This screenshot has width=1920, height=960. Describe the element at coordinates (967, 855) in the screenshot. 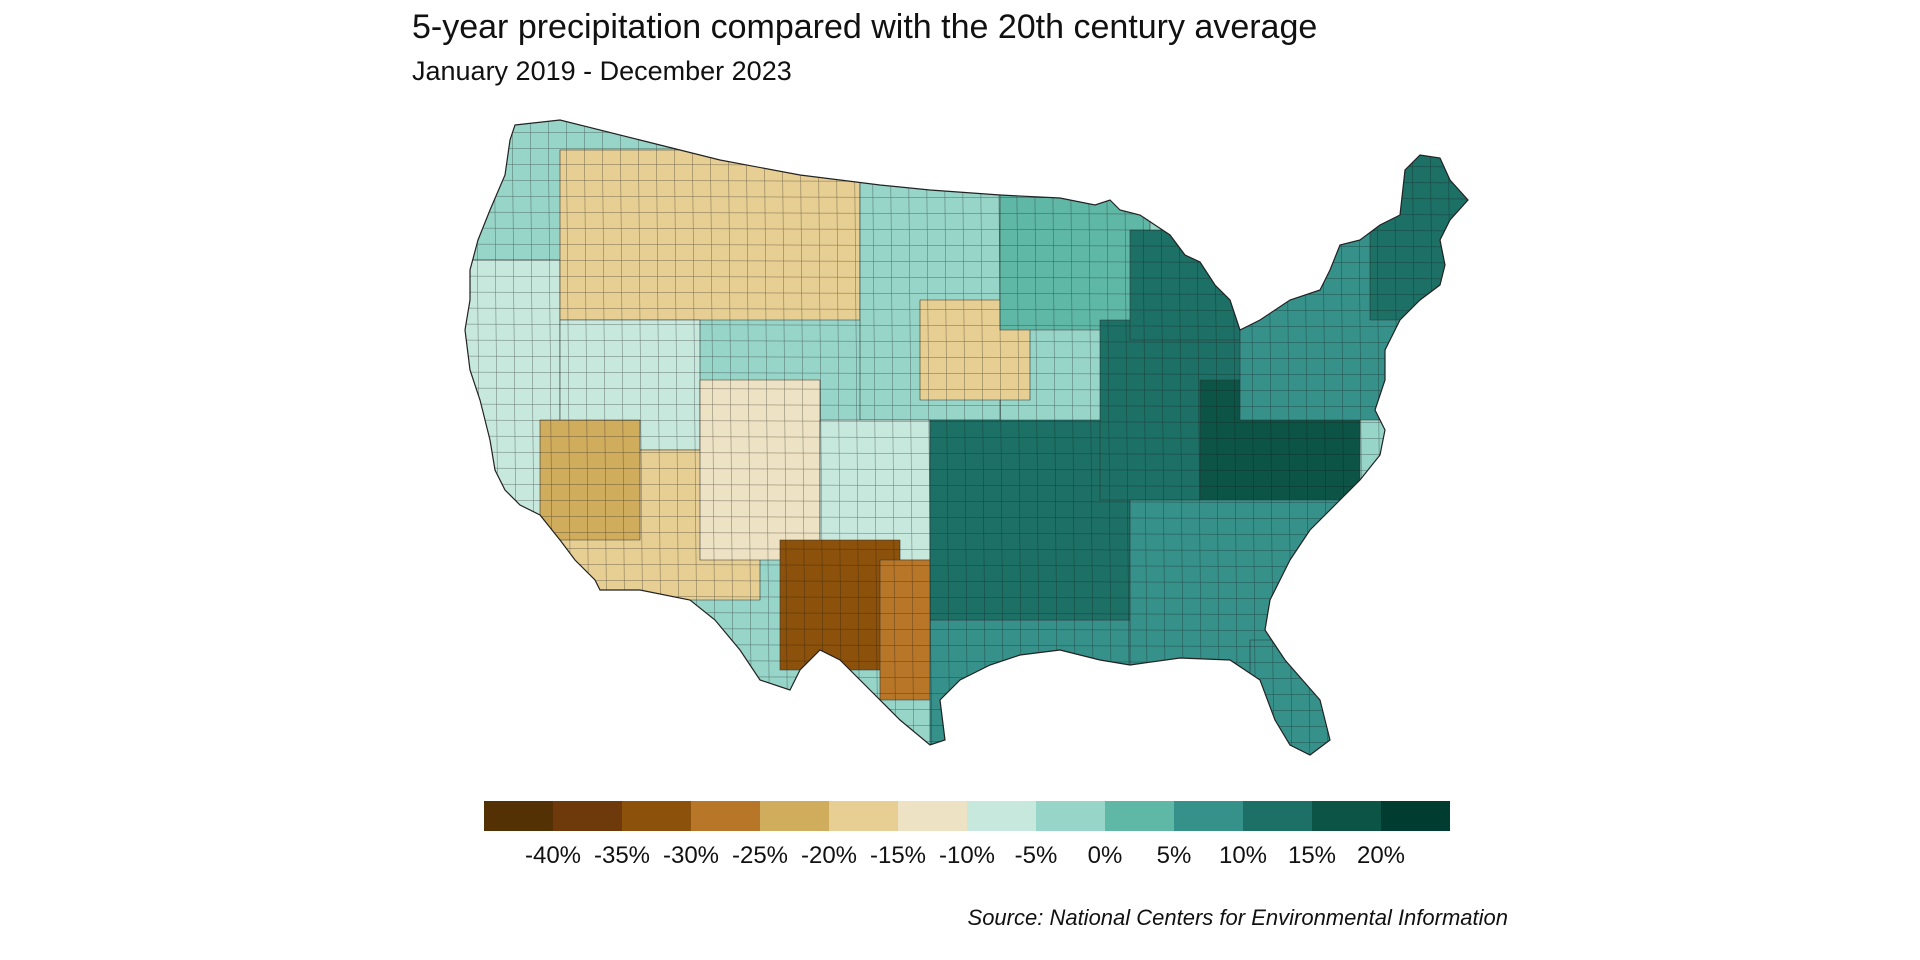

I see `legend-tick-label: -10%` at that location.